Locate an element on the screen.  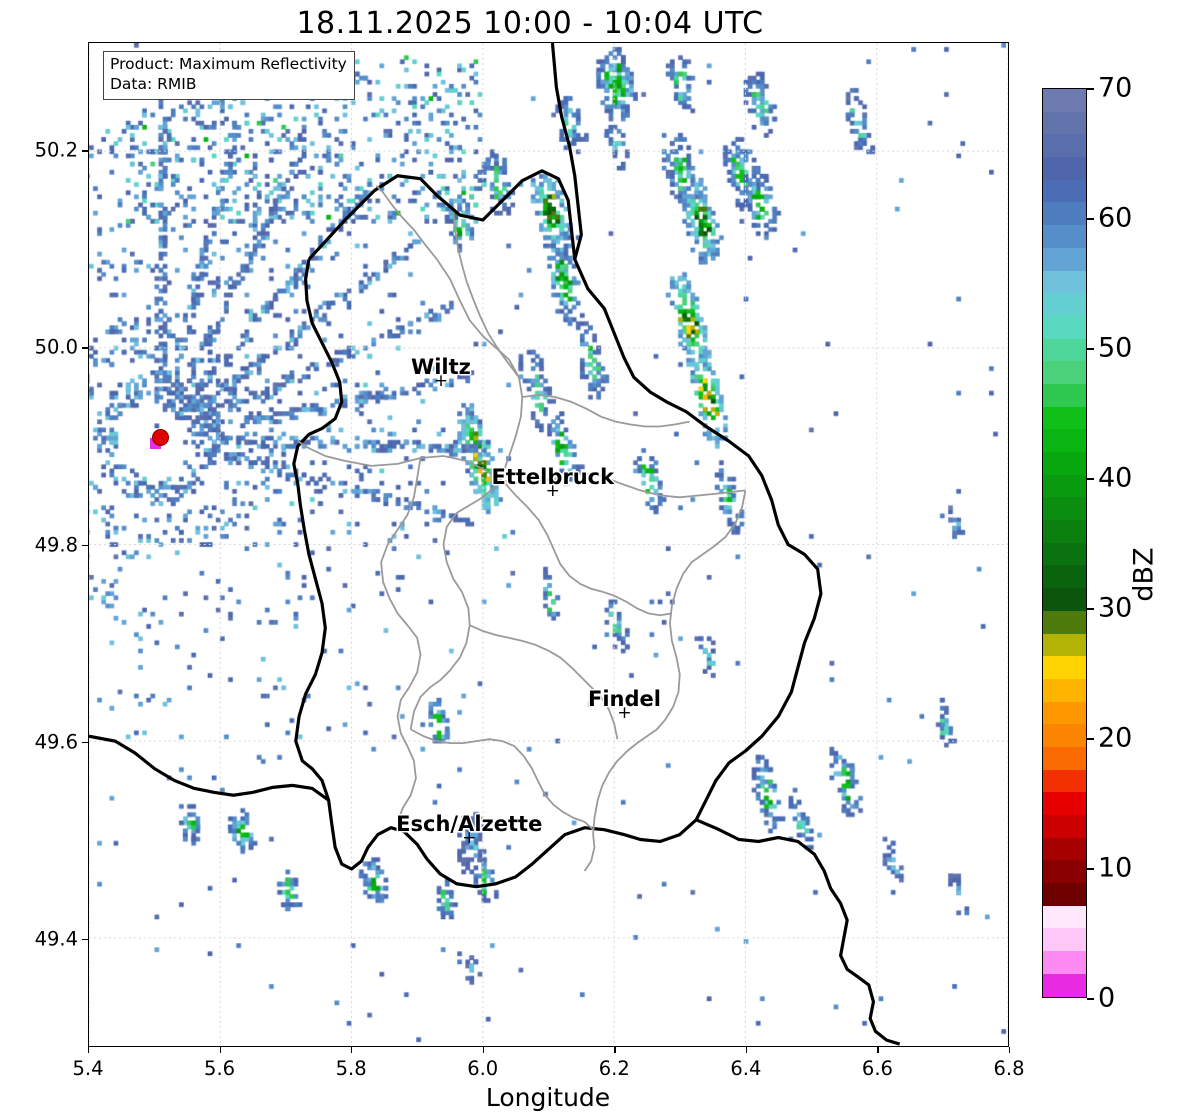
y-tick-label-1: 49.6 is located at coordinates (56, 742).